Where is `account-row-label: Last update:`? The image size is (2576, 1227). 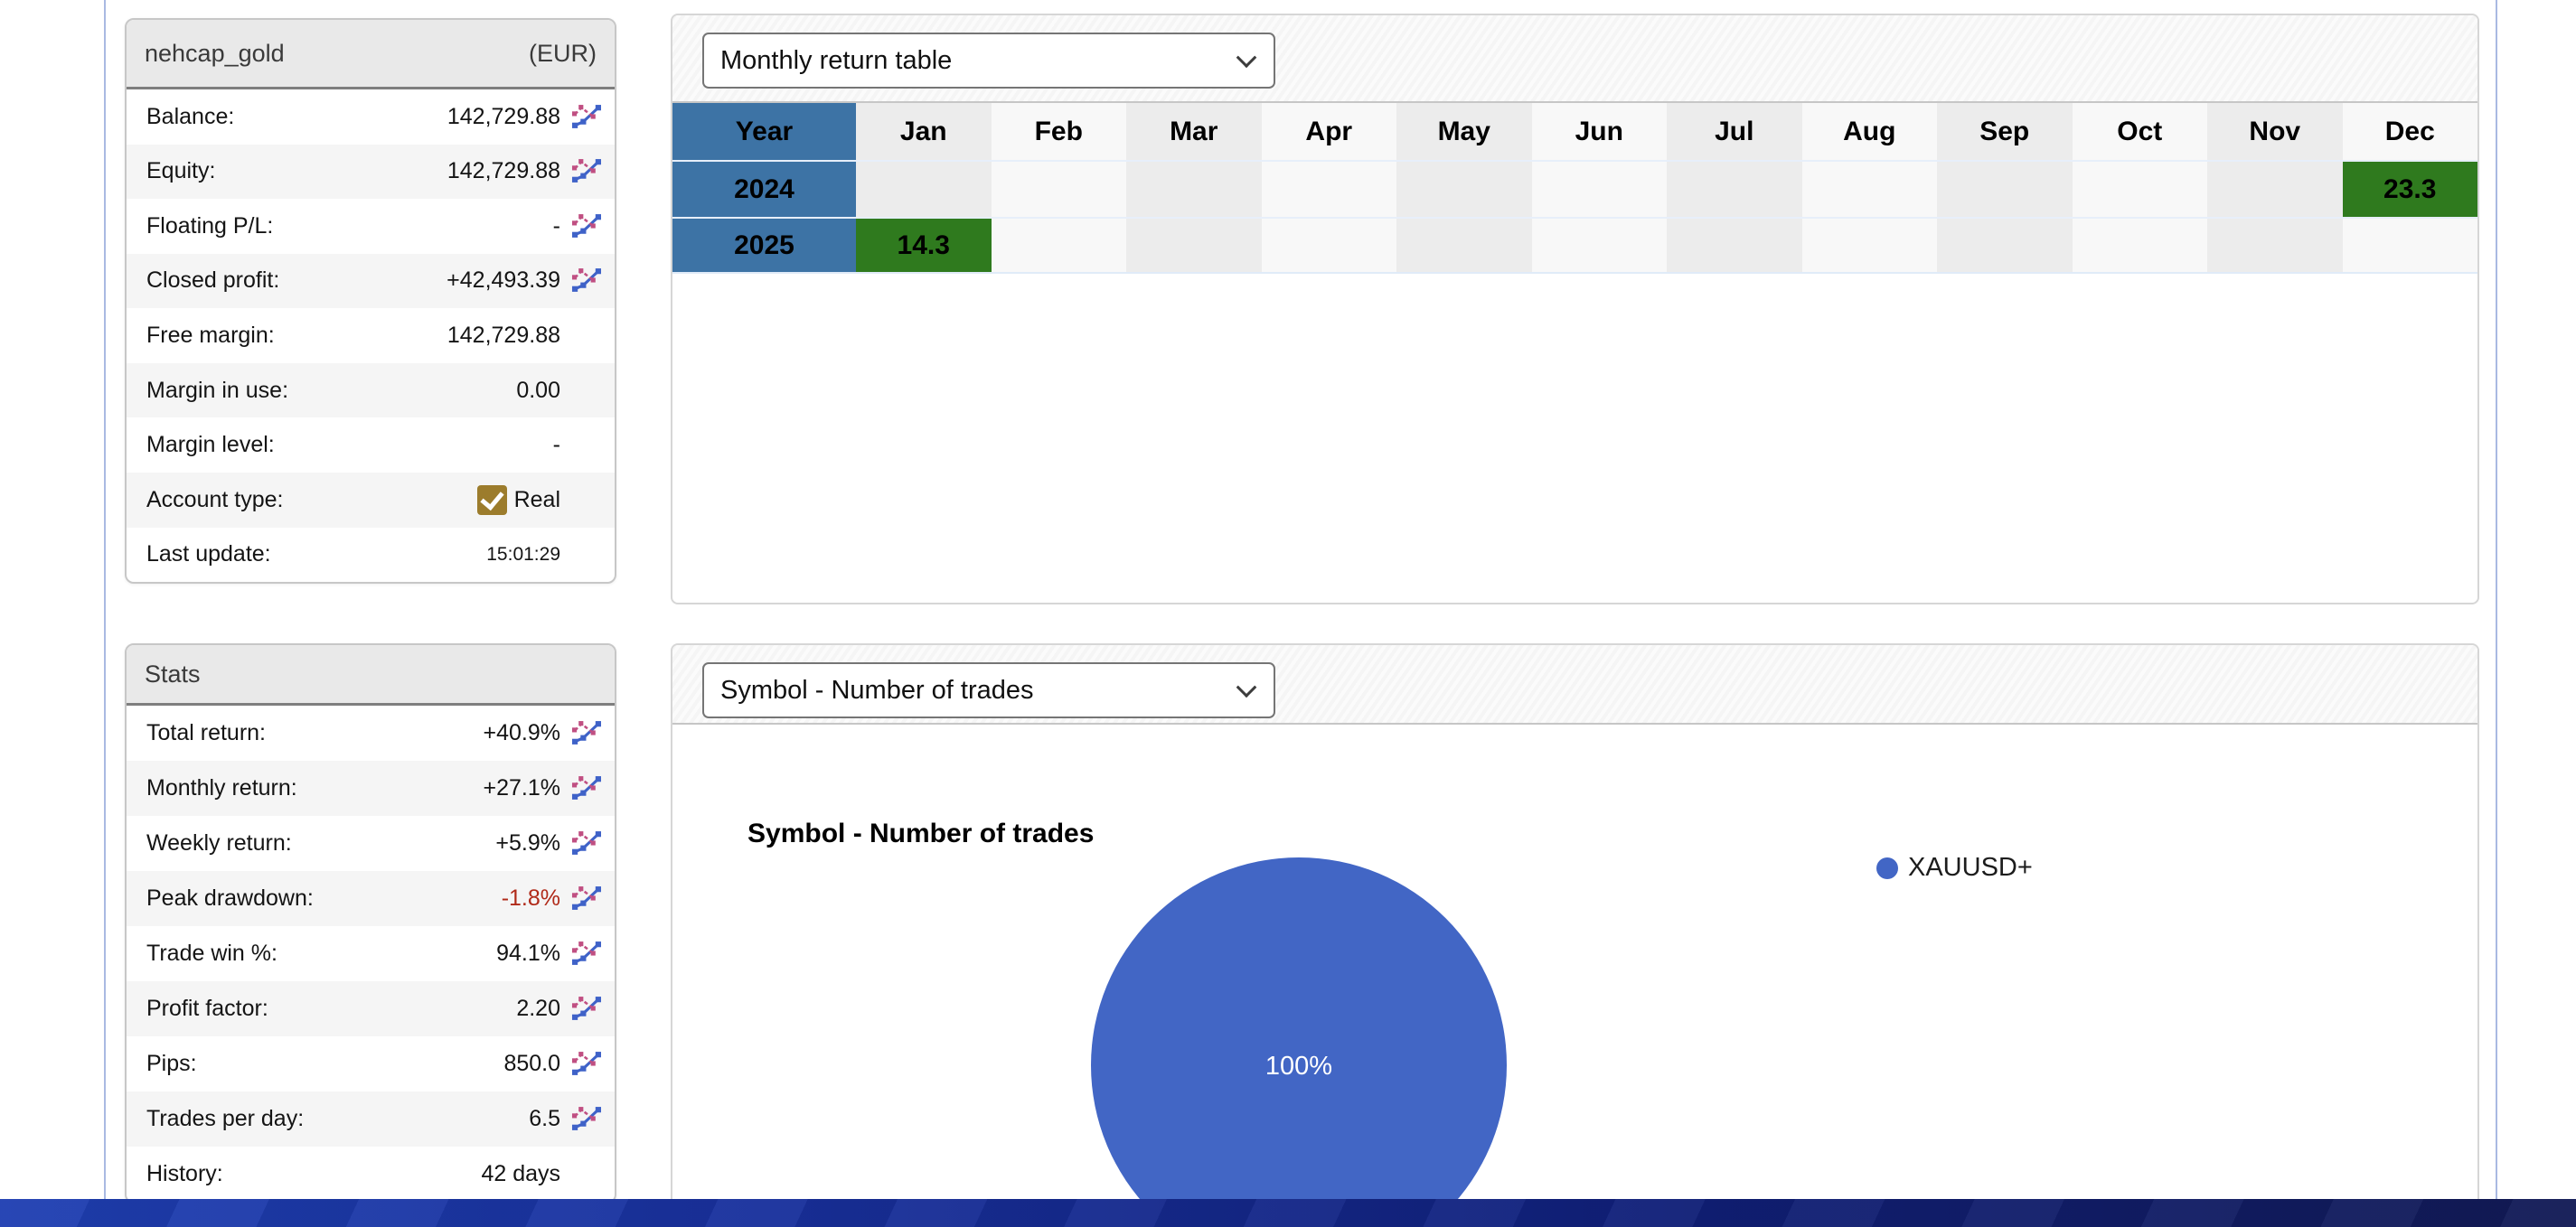
account-row-label: Last update: is located at coordinates (208, 554).